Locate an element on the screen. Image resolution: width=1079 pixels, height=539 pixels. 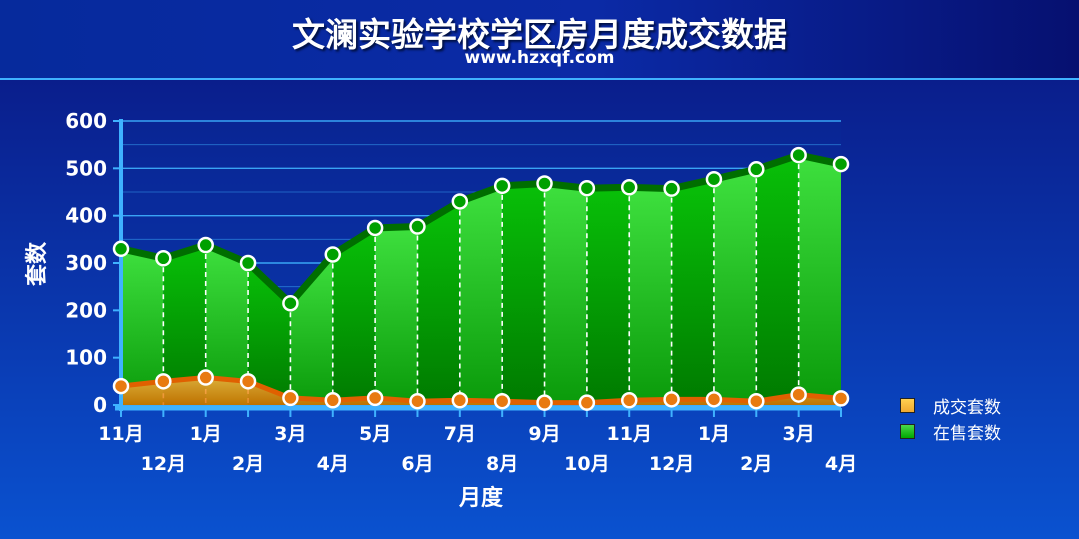
x-axis-label: 月度 is located at coordinates (481, 498).